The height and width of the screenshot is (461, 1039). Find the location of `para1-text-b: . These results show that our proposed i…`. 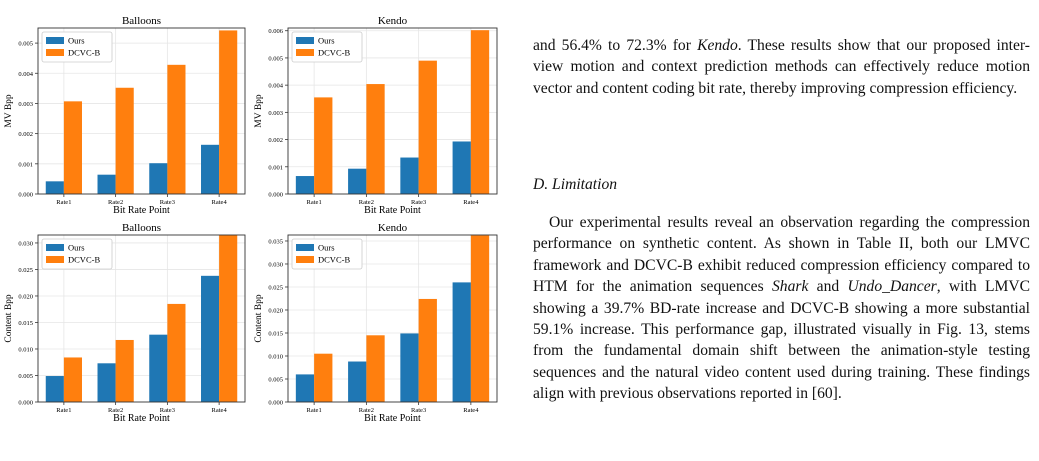

para1-text-b: . These results show that our proposed i… is located at coordinates (781, 67).